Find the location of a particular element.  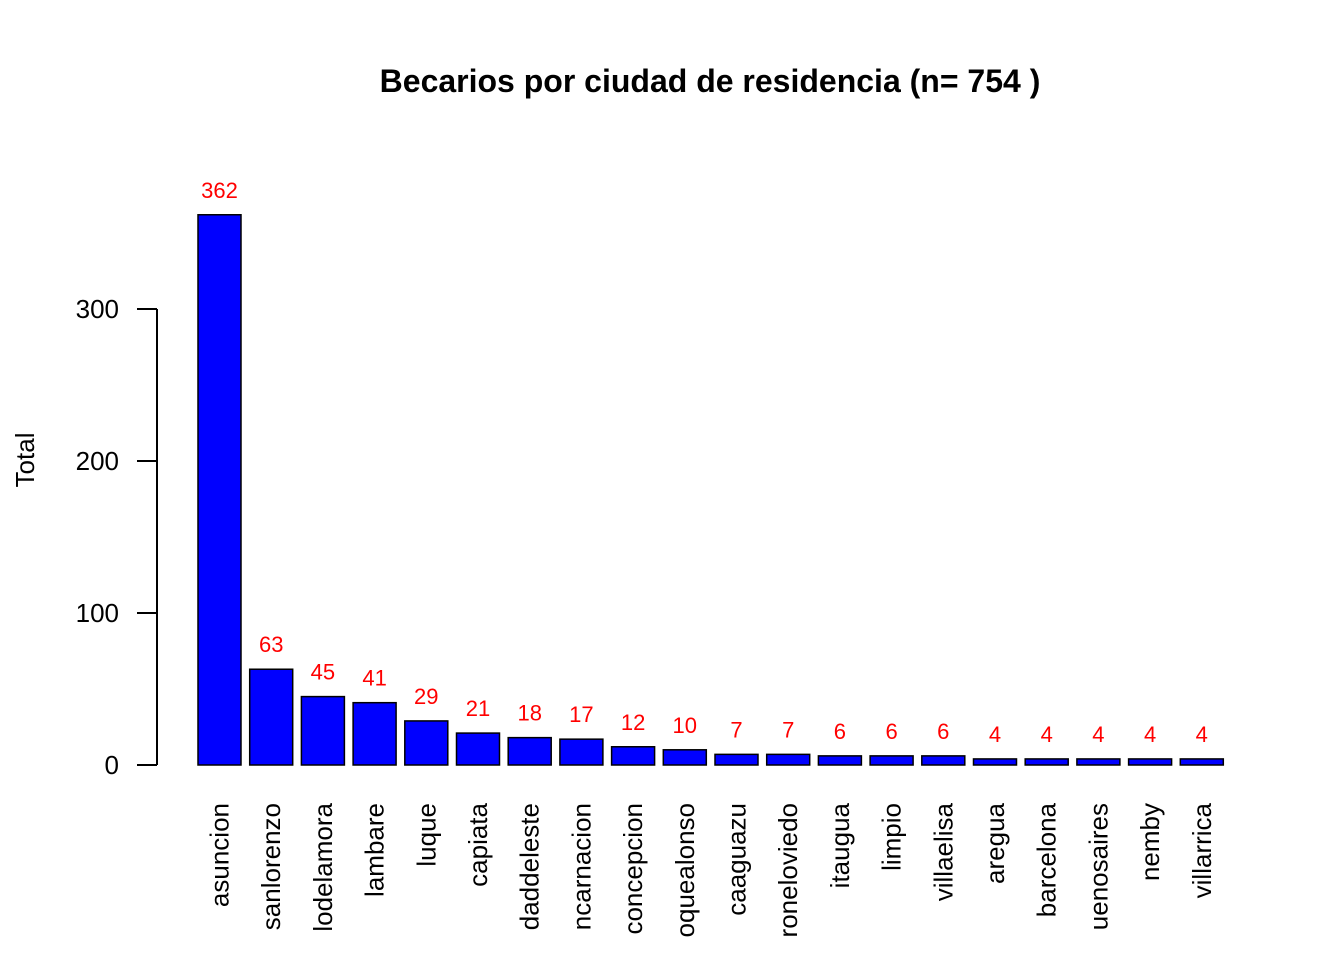

category-label: luque is located at coordinates (426, 835).